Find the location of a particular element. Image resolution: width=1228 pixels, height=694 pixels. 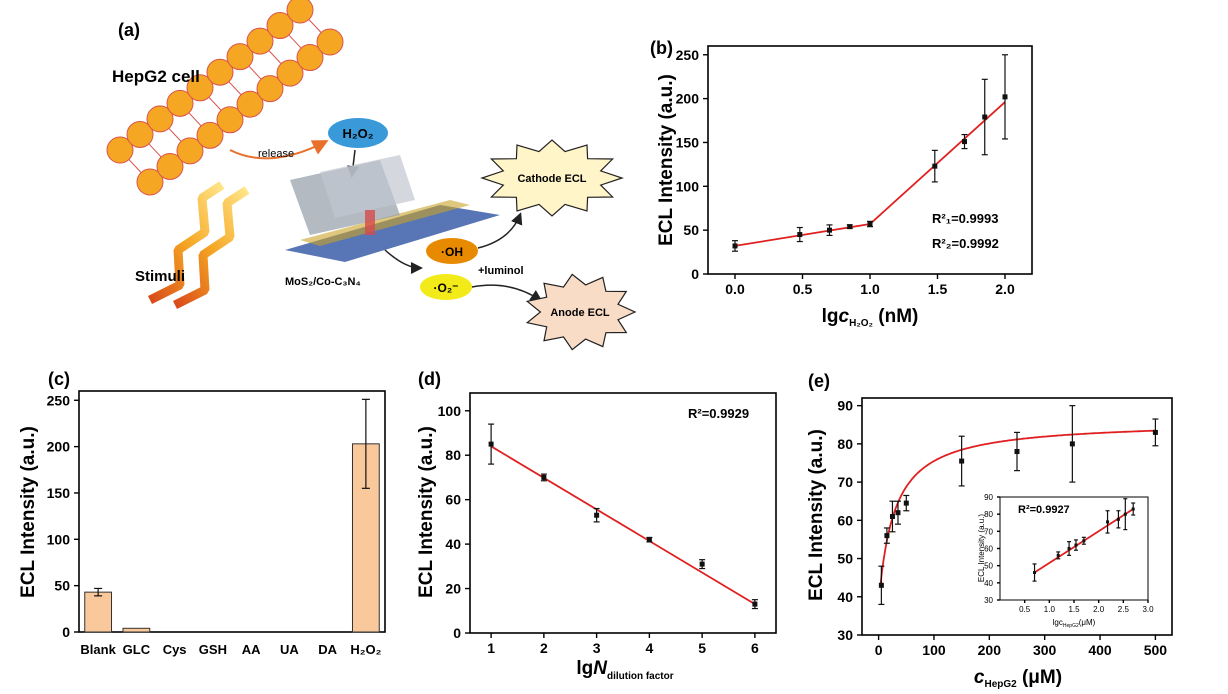

y-tick-label: 250 is located at coordinates (59, 400).